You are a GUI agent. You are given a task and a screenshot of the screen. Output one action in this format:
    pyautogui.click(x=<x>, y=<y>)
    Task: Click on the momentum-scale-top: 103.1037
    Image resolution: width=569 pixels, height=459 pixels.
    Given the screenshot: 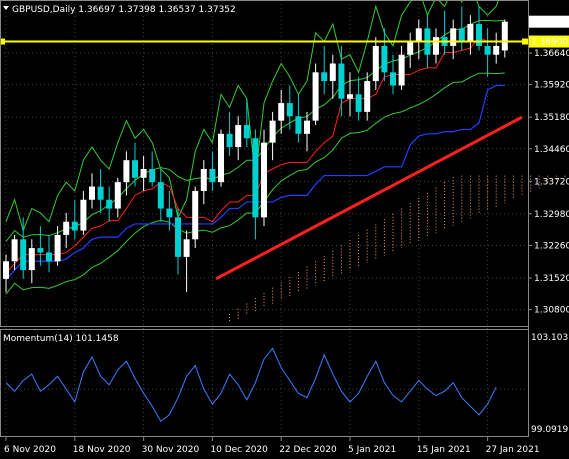 What is the action you would take?
    pyautogui.click(x=550, y=338)
    